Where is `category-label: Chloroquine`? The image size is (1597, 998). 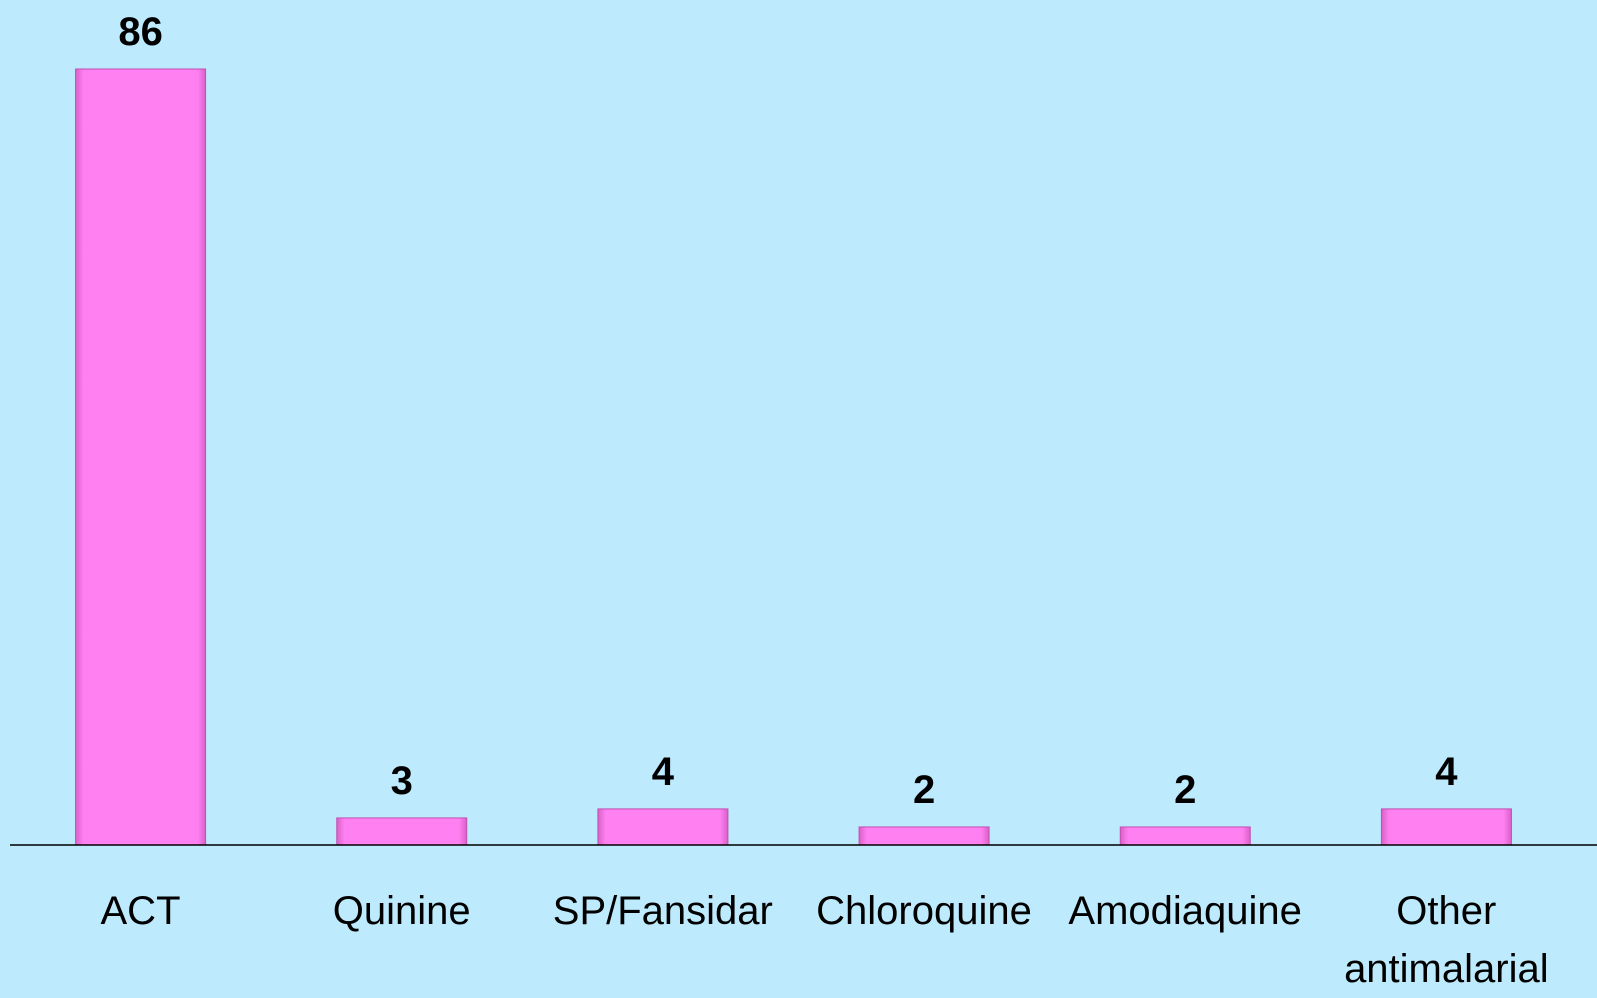
category-label: Chloroquine is located at coordinates (924, 911).